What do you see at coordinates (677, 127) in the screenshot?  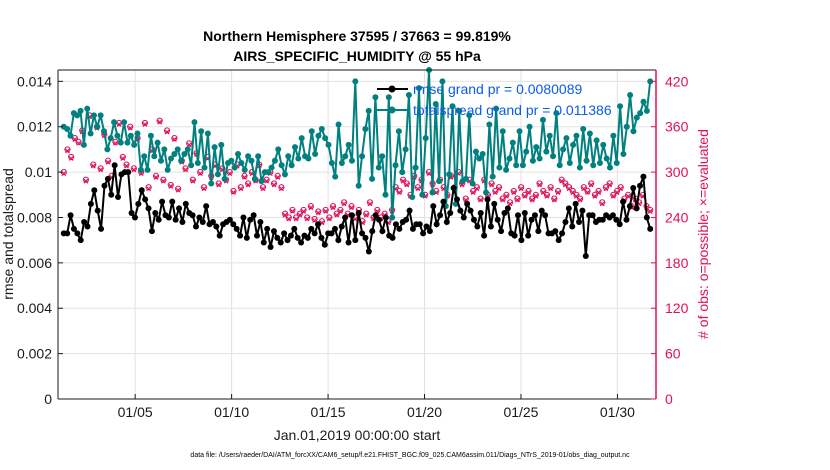 I see `y-right-tick-label: 360` at bounding box center [677, 127].